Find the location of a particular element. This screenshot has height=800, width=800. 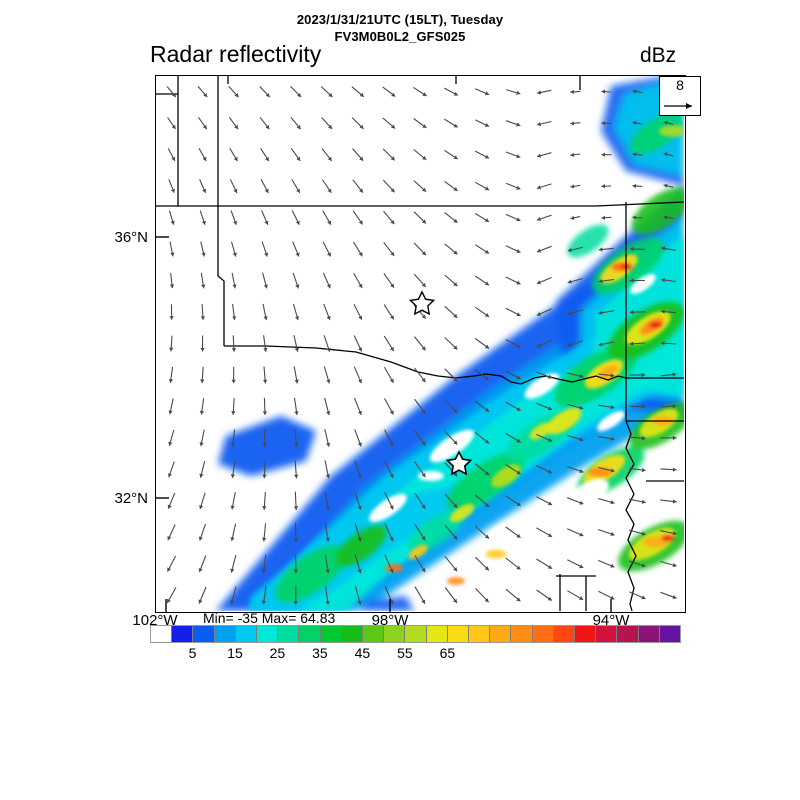

reflectivity-gaps is located at coordinates (519, 408).